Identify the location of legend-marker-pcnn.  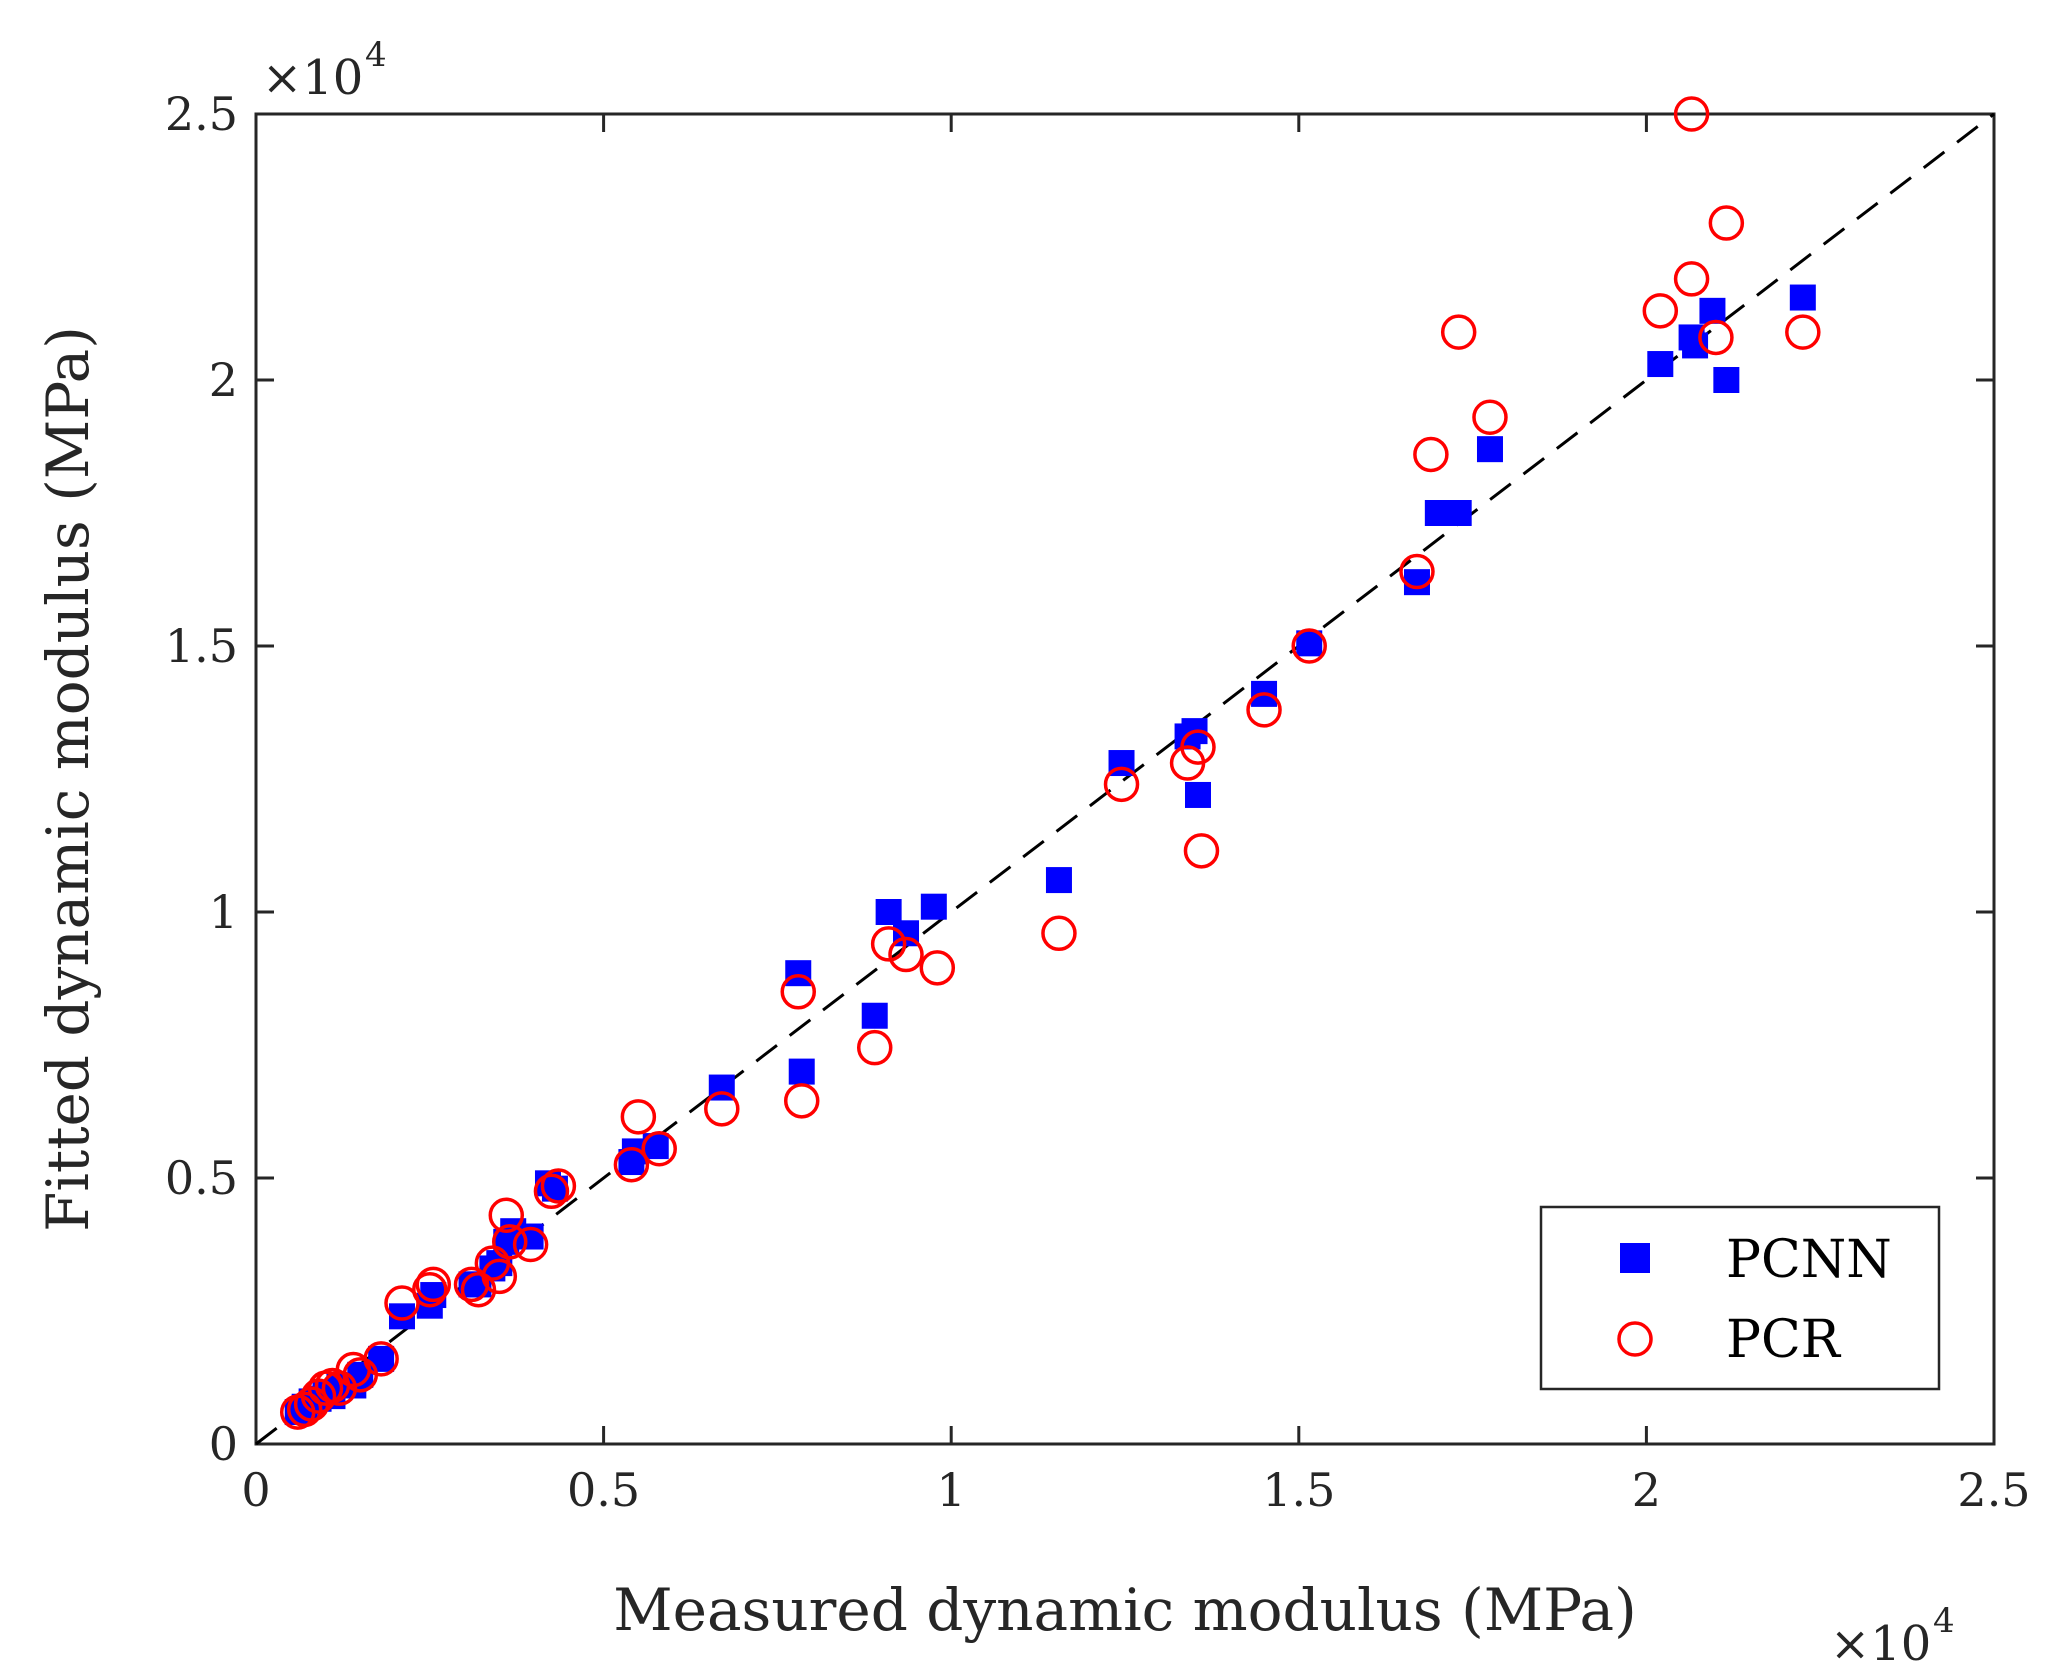
(1635, 1258).